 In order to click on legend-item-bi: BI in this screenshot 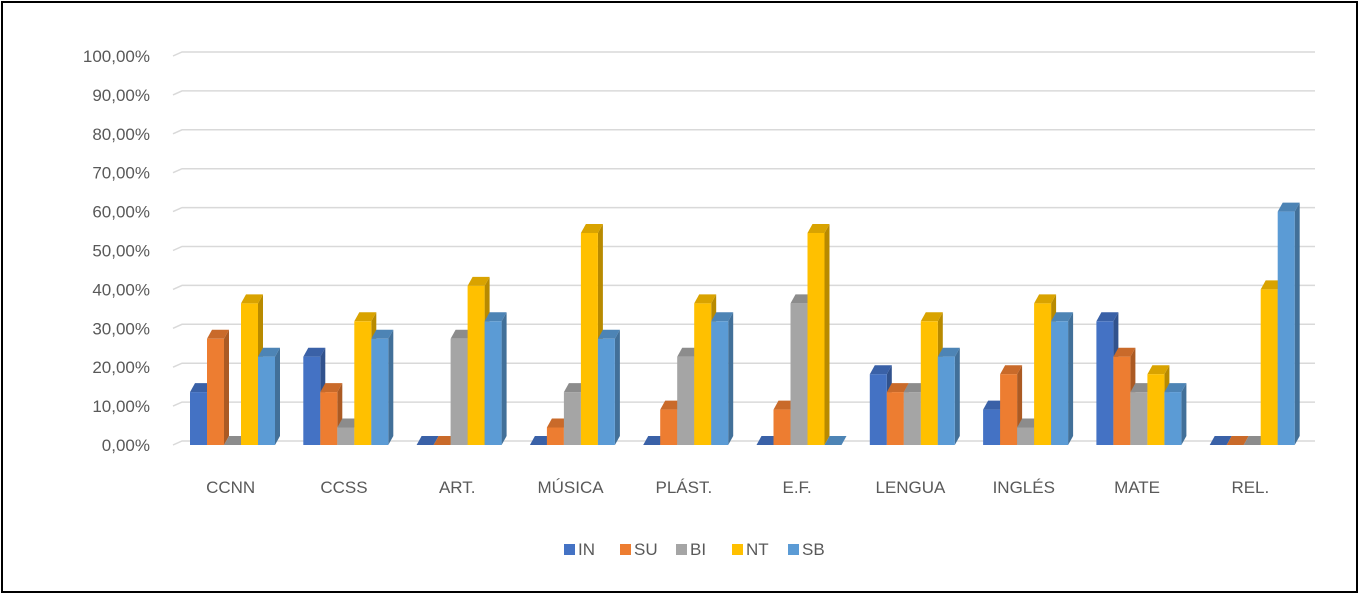, I will do `click(691, 549)`.